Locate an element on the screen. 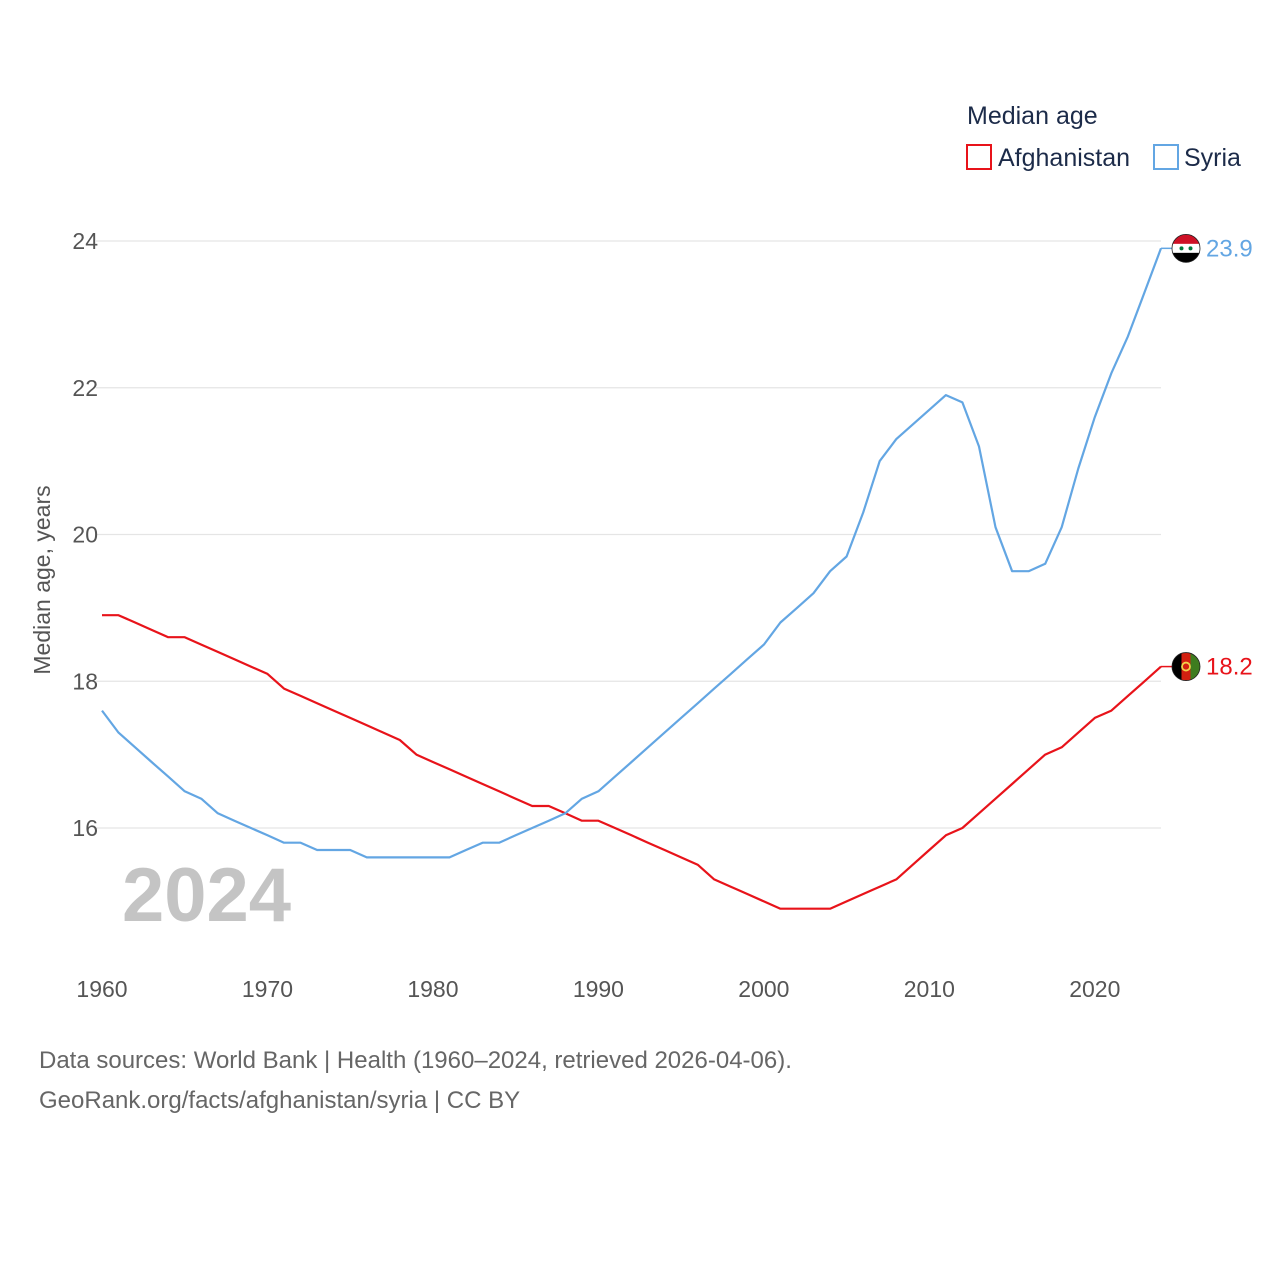 The width and height of the screenshot is (1280, 1280). y-tick-label: 20 is located at coordinates (85, 535).